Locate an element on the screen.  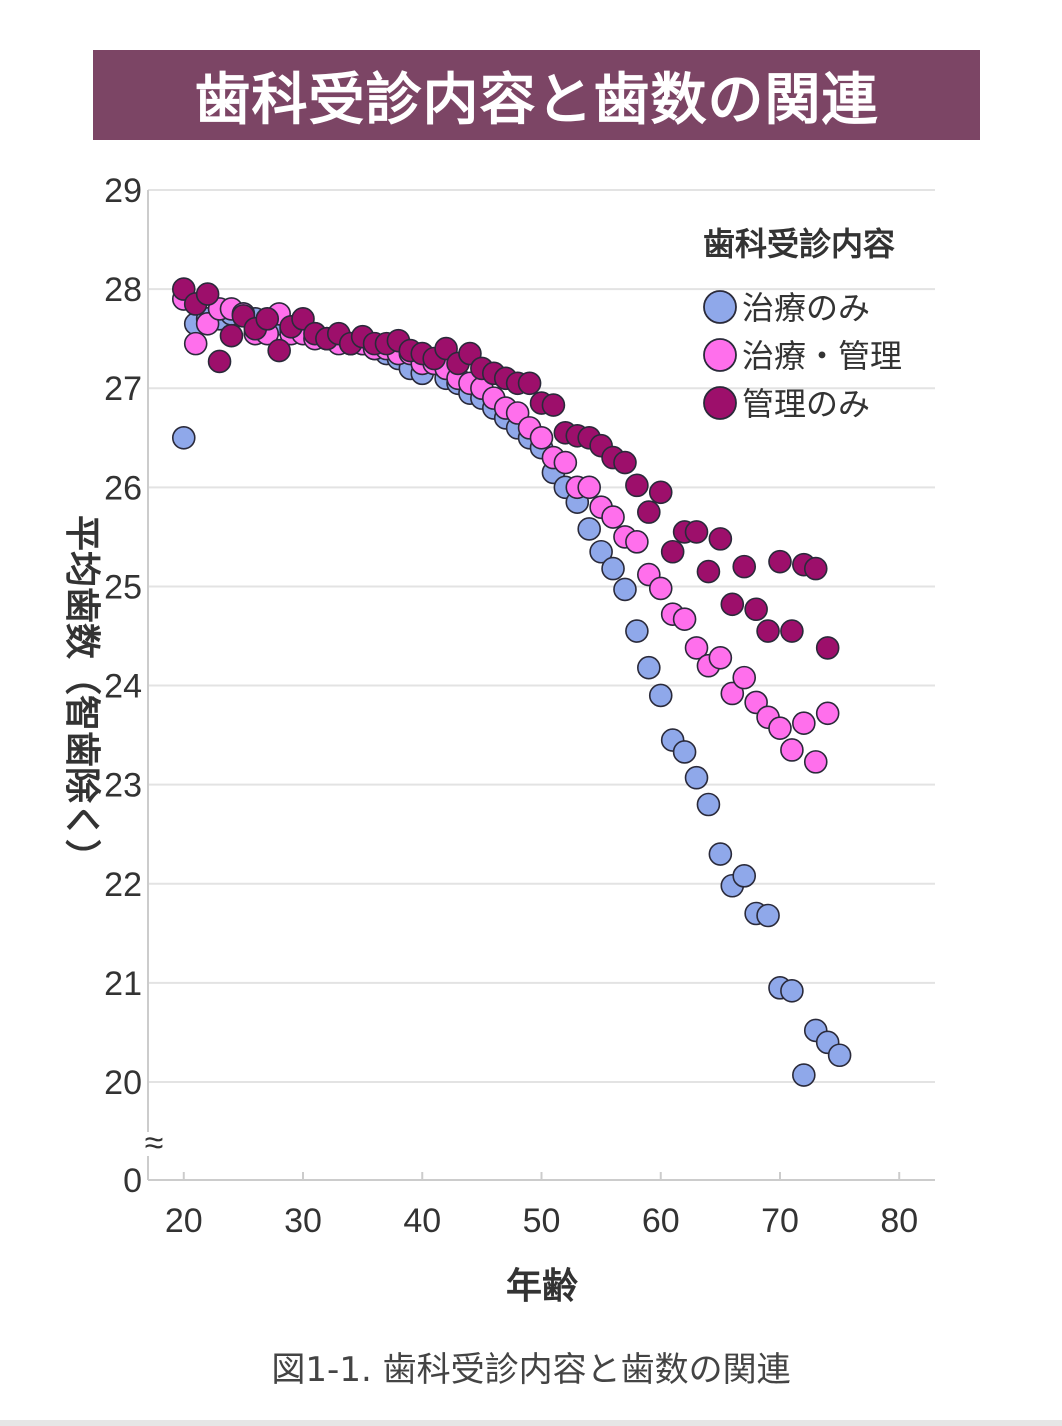
legend-label-3: 管理のみ is located at coordinates (806, 404).